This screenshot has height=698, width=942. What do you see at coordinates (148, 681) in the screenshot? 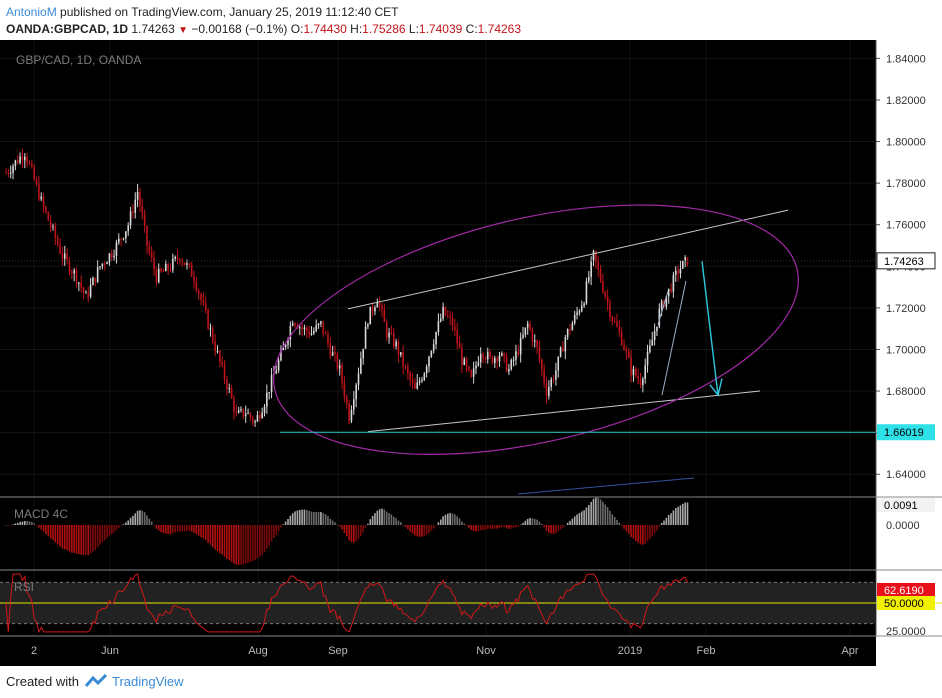
I see `tradingview-brand-link: TradingView` at bounding box center [148, 681].